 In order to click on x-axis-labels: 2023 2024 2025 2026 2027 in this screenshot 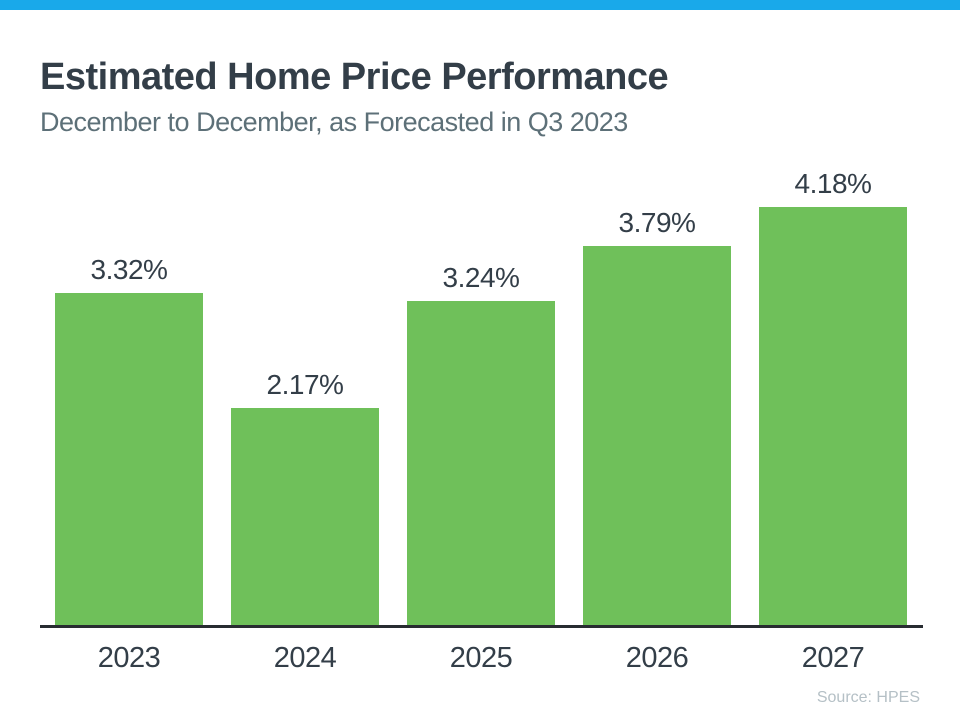, I will do `click(481, 658)`.